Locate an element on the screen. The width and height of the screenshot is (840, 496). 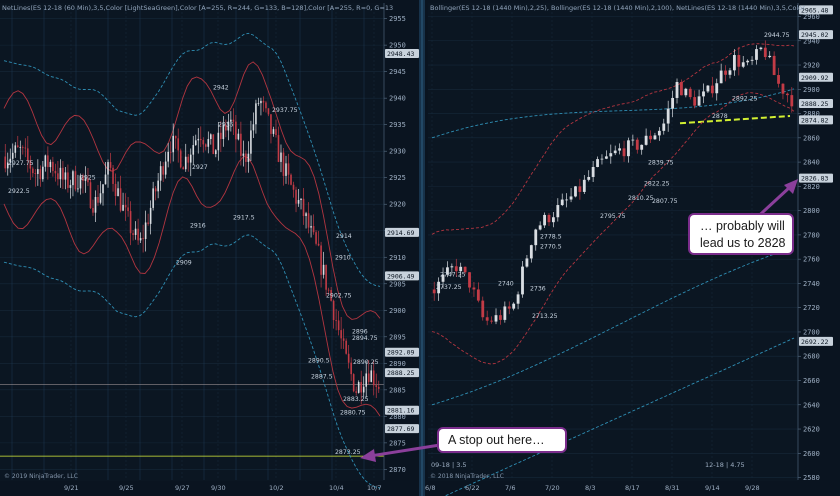
stop-arrow-head is located at coordinates (368, 455).